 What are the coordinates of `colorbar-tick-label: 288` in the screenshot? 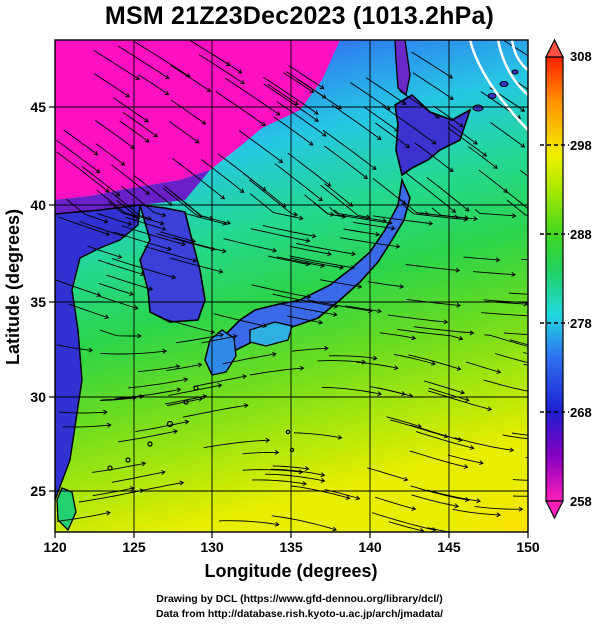 It's located at (581, 234).